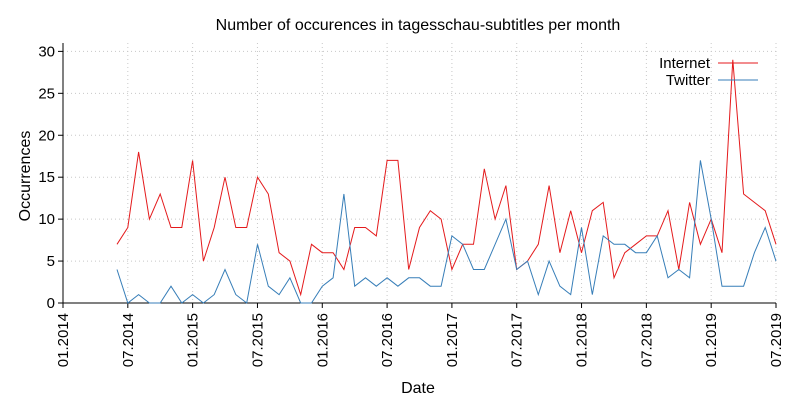  Describe the element at coordinates (387, 340) in the screenshot. I see `x-tick-label: 07.2016` at that location.